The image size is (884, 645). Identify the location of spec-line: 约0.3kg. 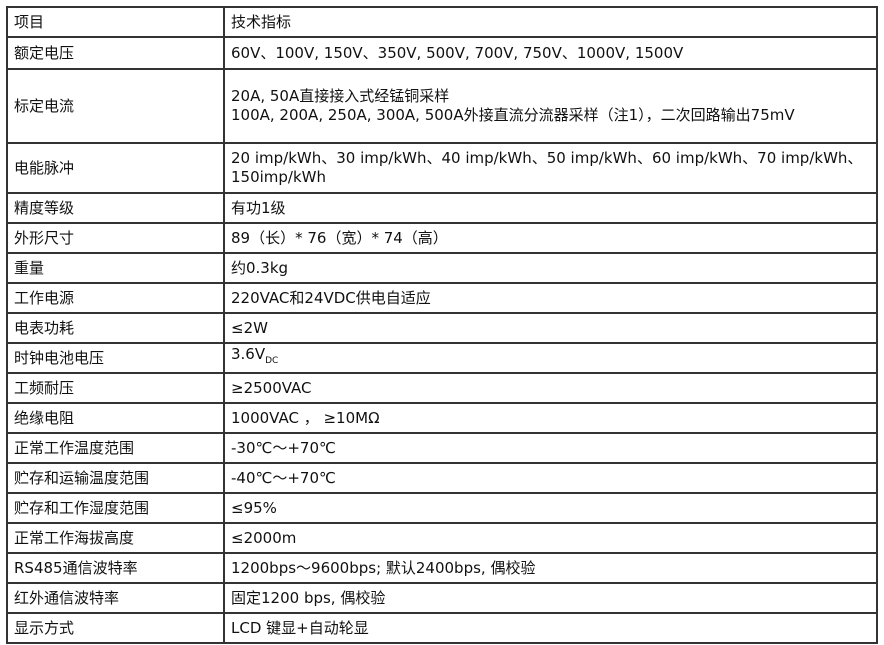
(550, 268).